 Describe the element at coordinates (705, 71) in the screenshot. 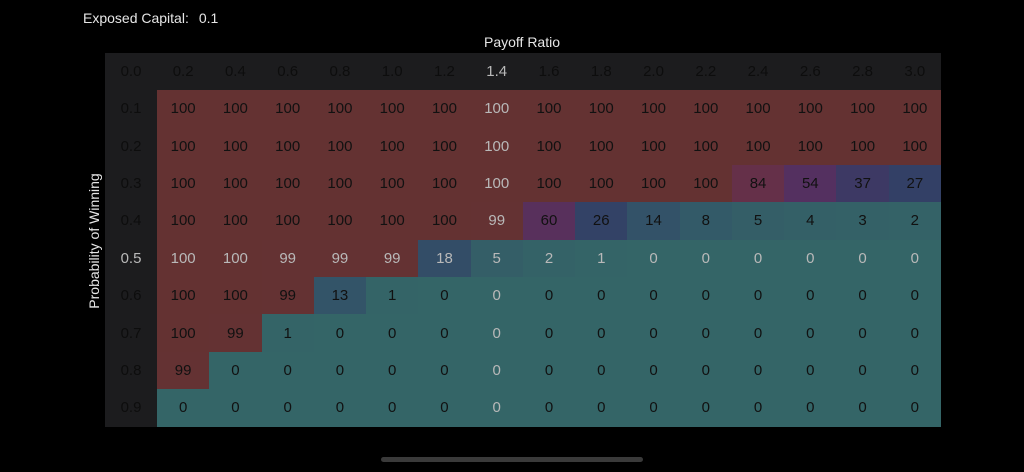

I see `x-tick-label: 2.2` at that location.